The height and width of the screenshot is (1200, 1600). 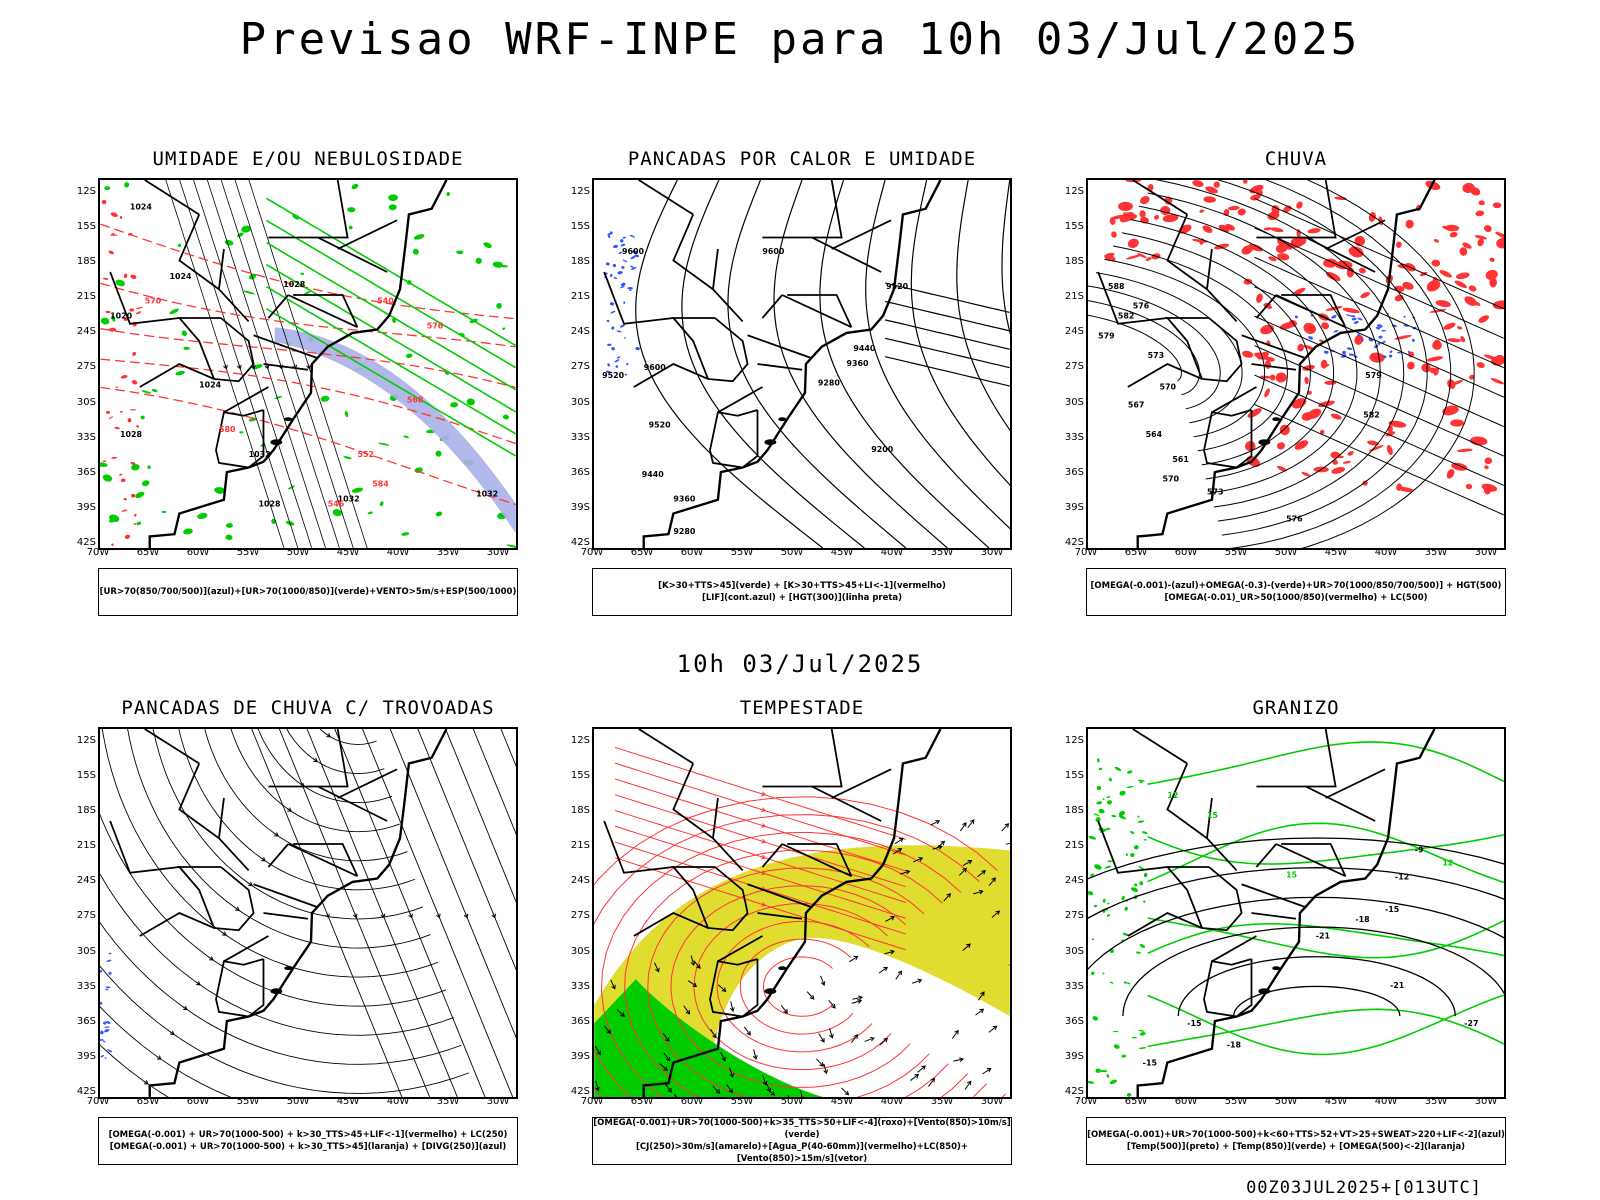 I want to click on lat-tick-label: 15S, so click(x=86, y=776).